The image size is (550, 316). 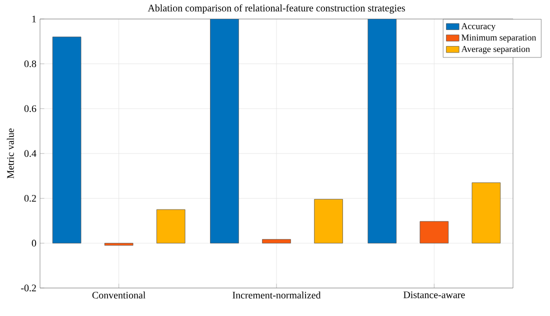 What do you see at coordinates (10, 153) in the screenshot?
I see `y-axis-title: Metric value` at bounding box center [10, 153].